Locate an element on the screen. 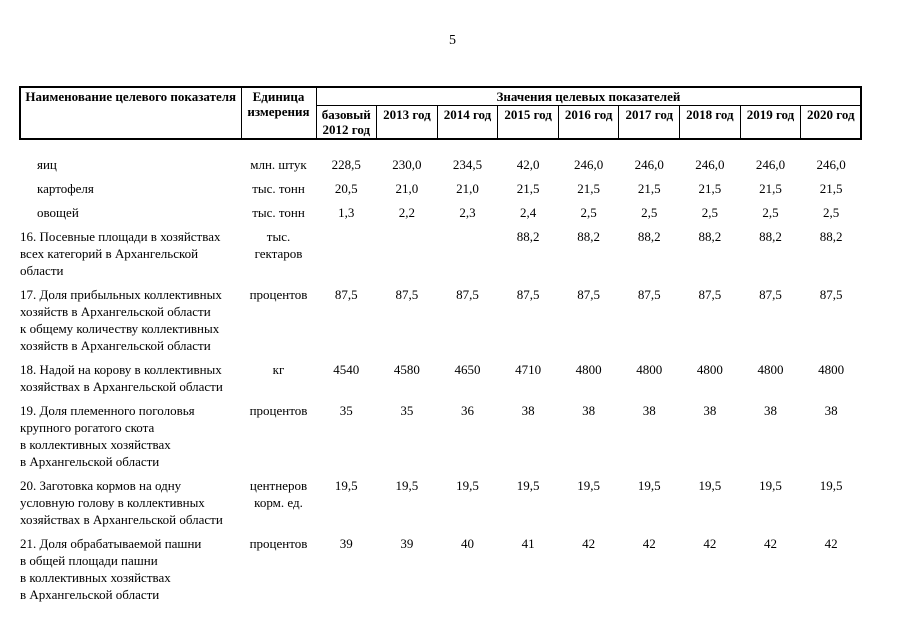  header-indicator-name-column: Наименование целевого показателя is located at coordinates (130, 113).